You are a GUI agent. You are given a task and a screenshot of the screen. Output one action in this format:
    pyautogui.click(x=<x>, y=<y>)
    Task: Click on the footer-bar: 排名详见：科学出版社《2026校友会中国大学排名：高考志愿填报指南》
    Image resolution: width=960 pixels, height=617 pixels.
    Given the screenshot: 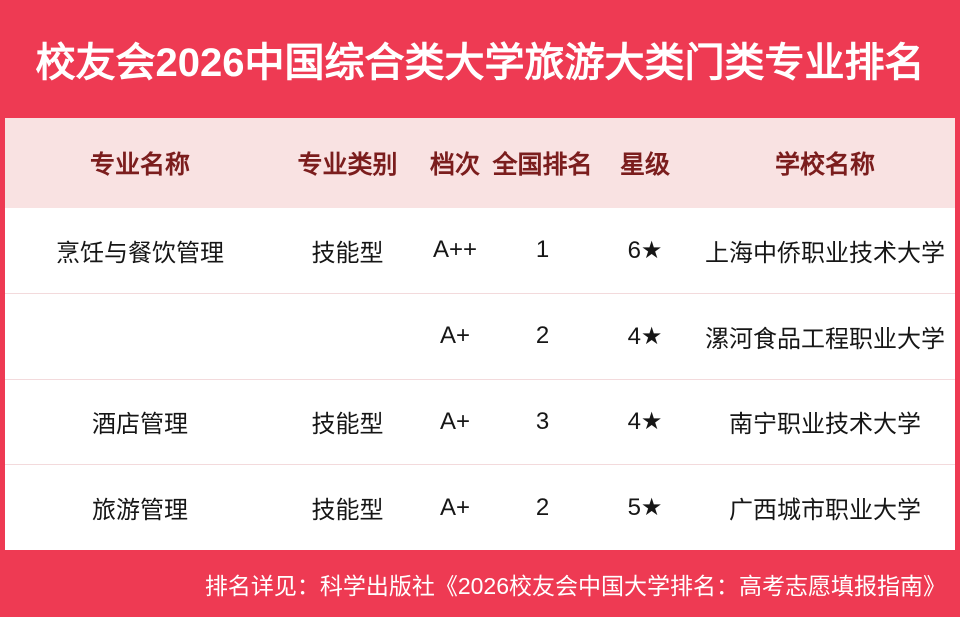 What is the action you would take?
    pyautogui.click(x=480, y=583)
    